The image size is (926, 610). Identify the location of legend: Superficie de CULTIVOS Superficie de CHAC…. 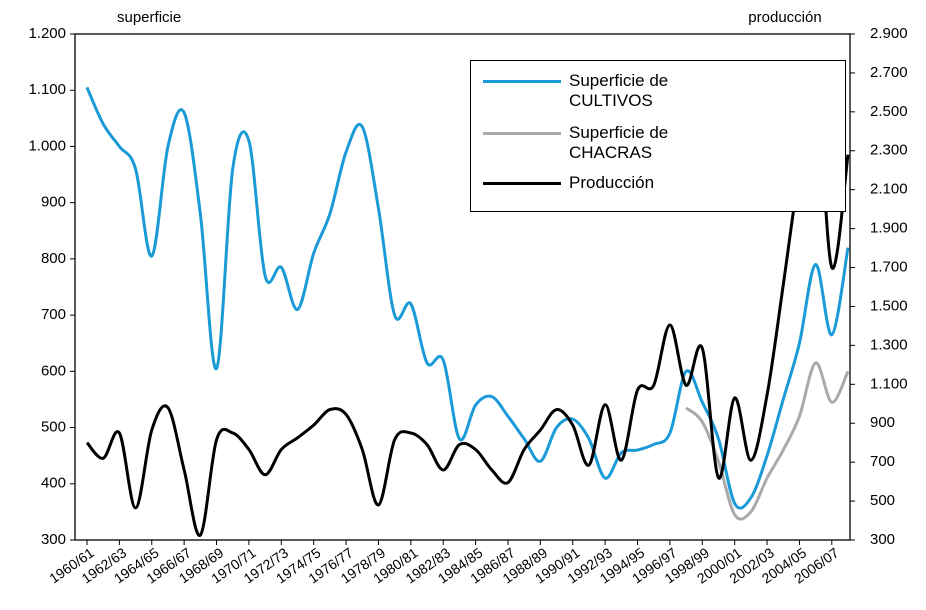
(658, 136).